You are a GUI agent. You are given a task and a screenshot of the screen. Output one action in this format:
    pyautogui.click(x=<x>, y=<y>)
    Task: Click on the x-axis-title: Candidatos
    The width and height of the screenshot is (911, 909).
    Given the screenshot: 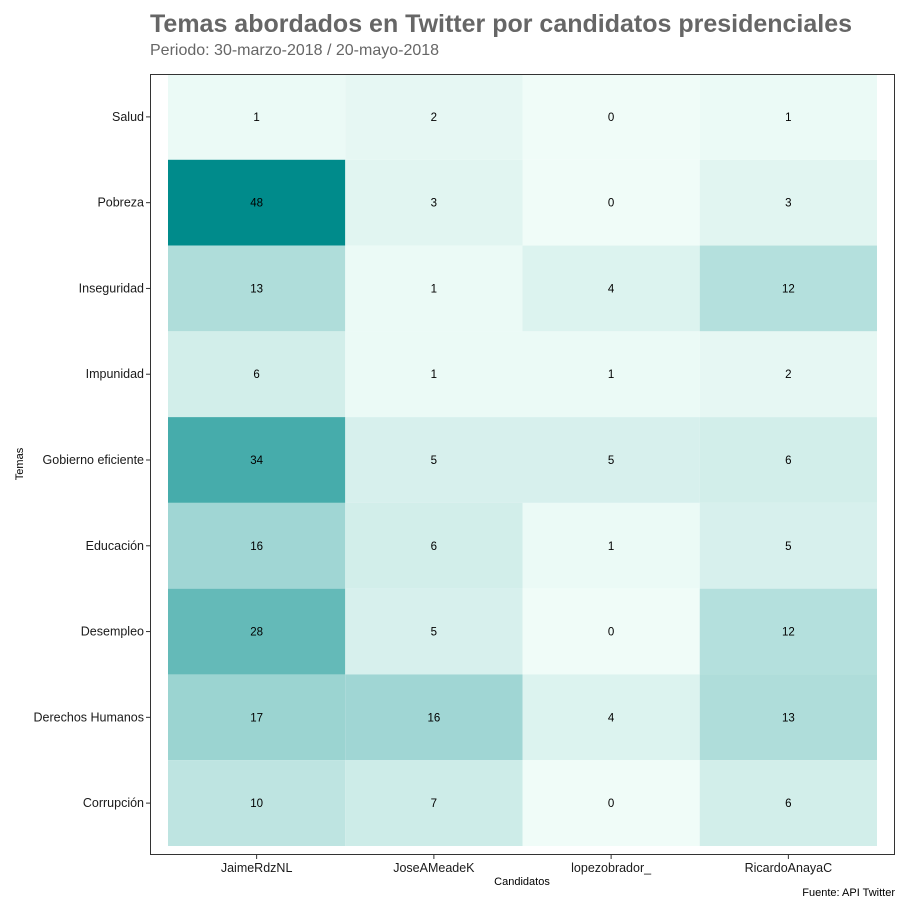 What is the action you would take?
    pyautogui.click(x=522, y=882)
    